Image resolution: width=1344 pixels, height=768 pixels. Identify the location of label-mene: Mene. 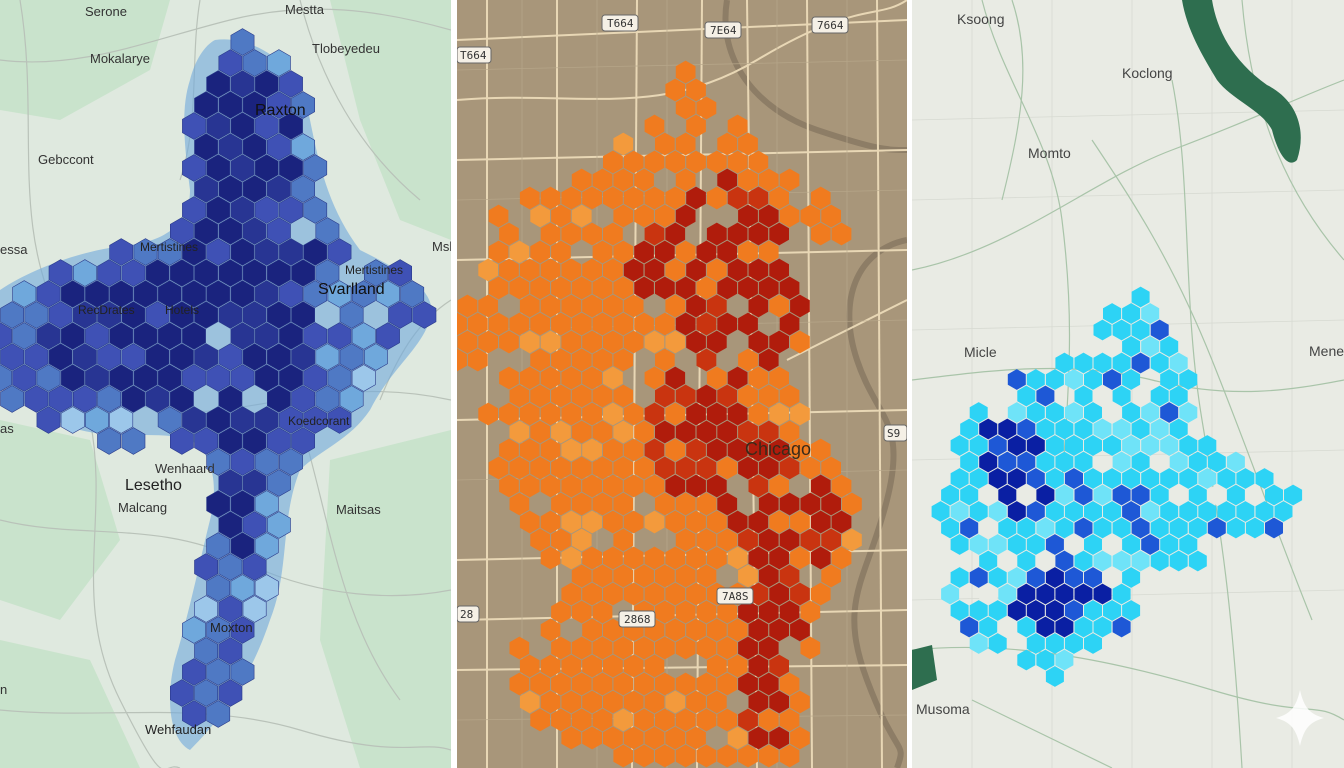
(1326, 351).